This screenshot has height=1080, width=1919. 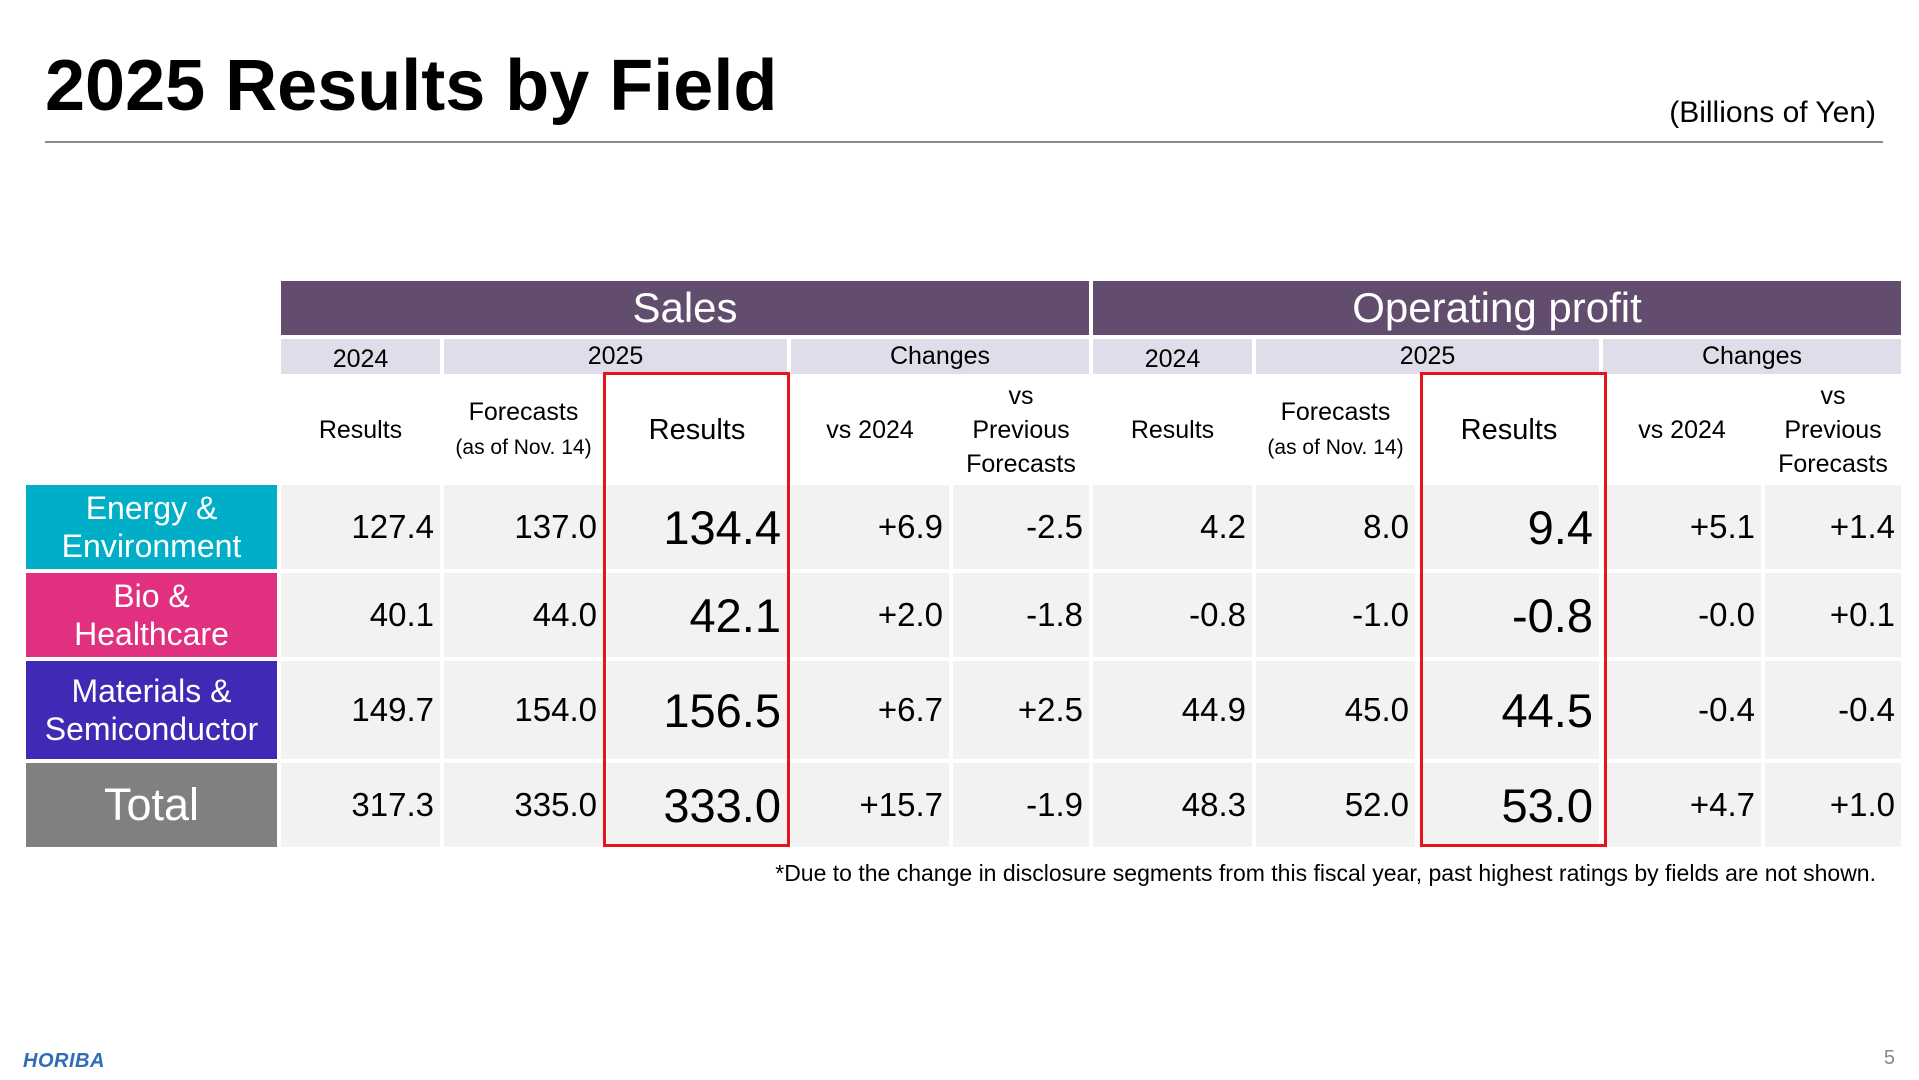 I want to click on sales-vs2024-cell: +15.7, so click(x=870, y=805).